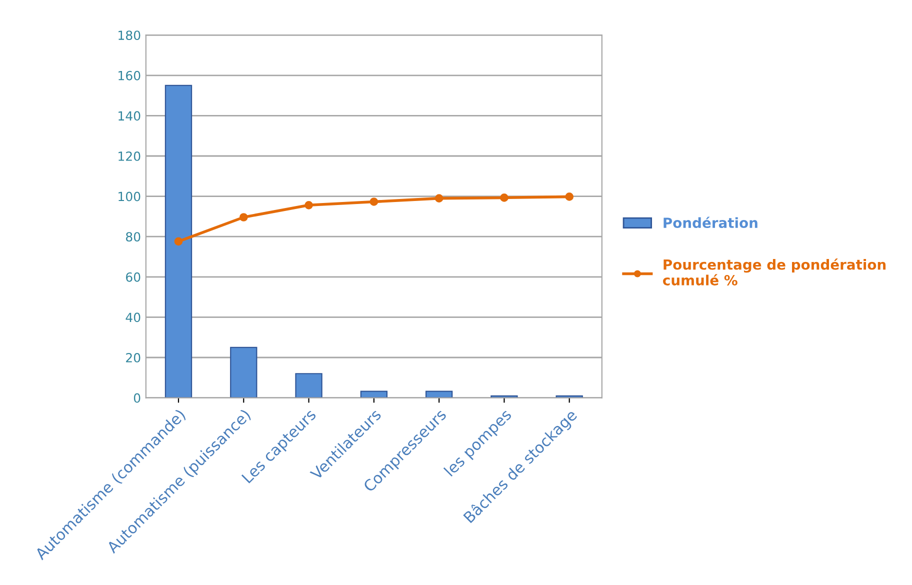 The image size is (912, 585). Describe the element at coordinates (711, 222) in the screenshot. I see `legend-label: Pondération` at that location.